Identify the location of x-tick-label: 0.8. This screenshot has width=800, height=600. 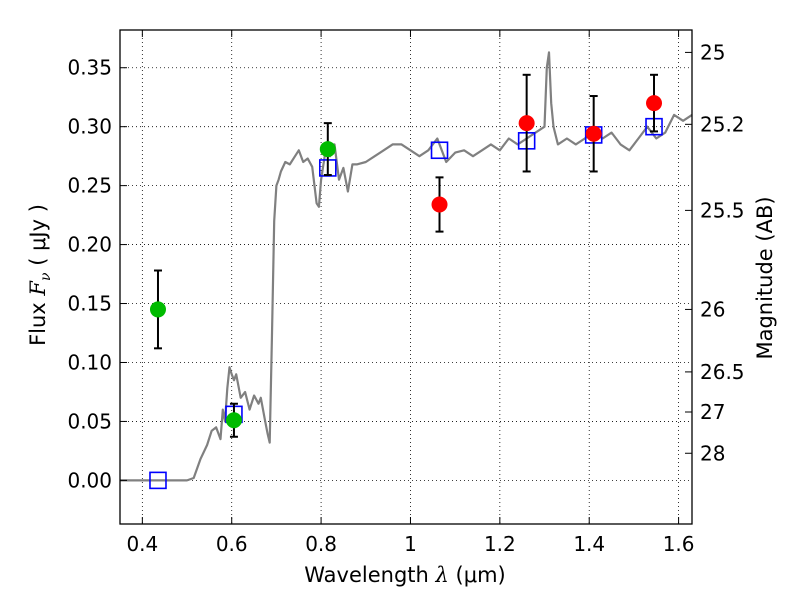
(321, 544).